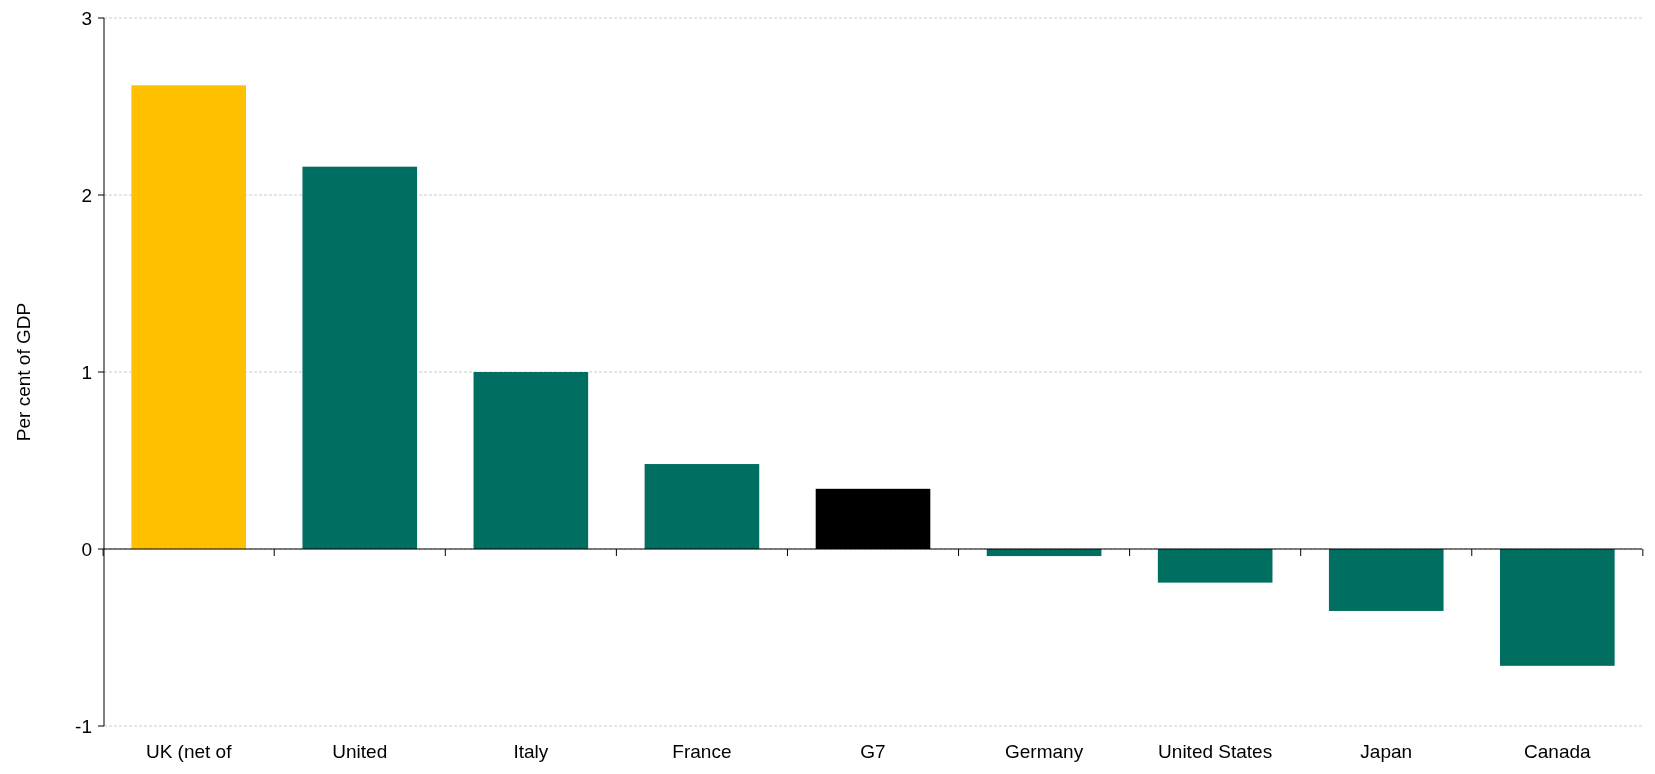 The width and height of the screenshot is (1655, 774). What do you see at coordinates (531, 751) in the screenshot?
I see `x-tick-label: Italy` at bounding box center [531, 751].